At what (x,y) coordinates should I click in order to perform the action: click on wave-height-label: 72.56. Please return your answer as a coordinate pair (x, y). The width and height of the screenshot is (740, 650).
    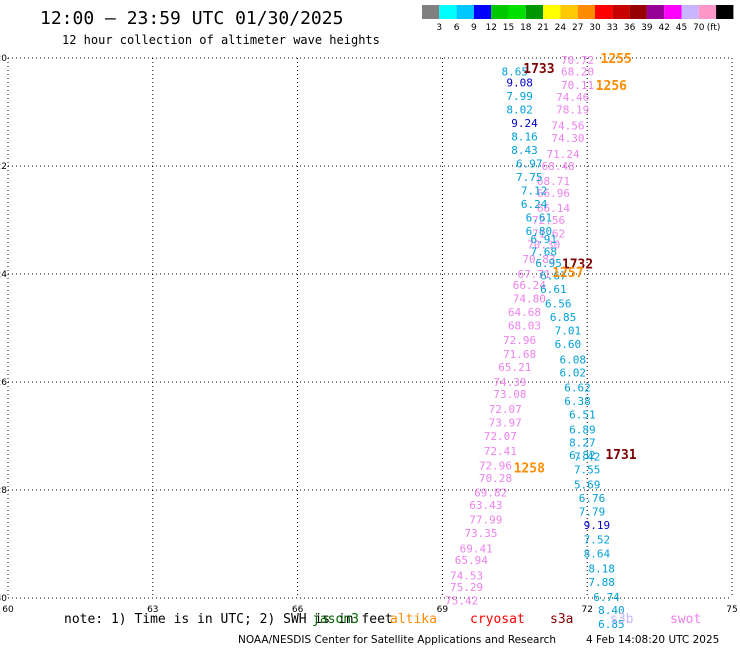
    Looking at the image, I should click on (548, 220).